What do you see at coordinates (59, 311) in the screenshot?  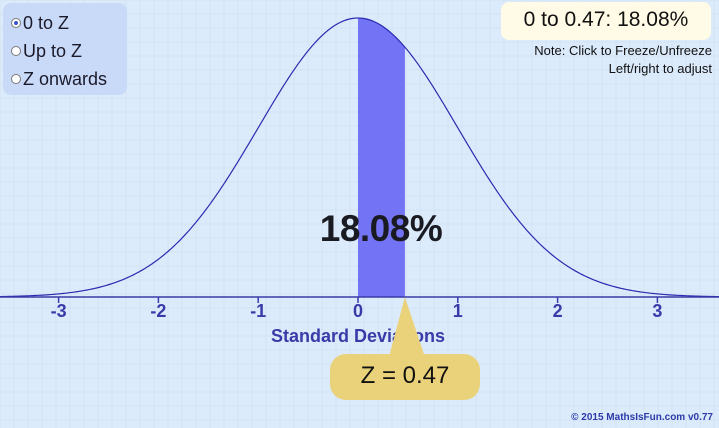 I see `x-tick-label: -3` at bounding box center [59, 311].